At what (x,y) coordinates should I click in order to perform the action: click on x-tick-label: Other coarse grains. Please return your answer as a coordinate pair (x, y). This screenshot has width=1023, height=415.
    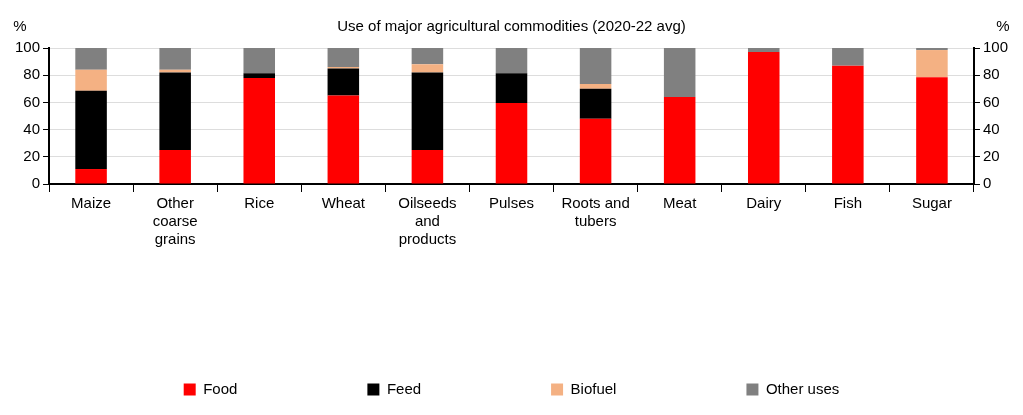
    Looking at the image, I should click on (175, 221).